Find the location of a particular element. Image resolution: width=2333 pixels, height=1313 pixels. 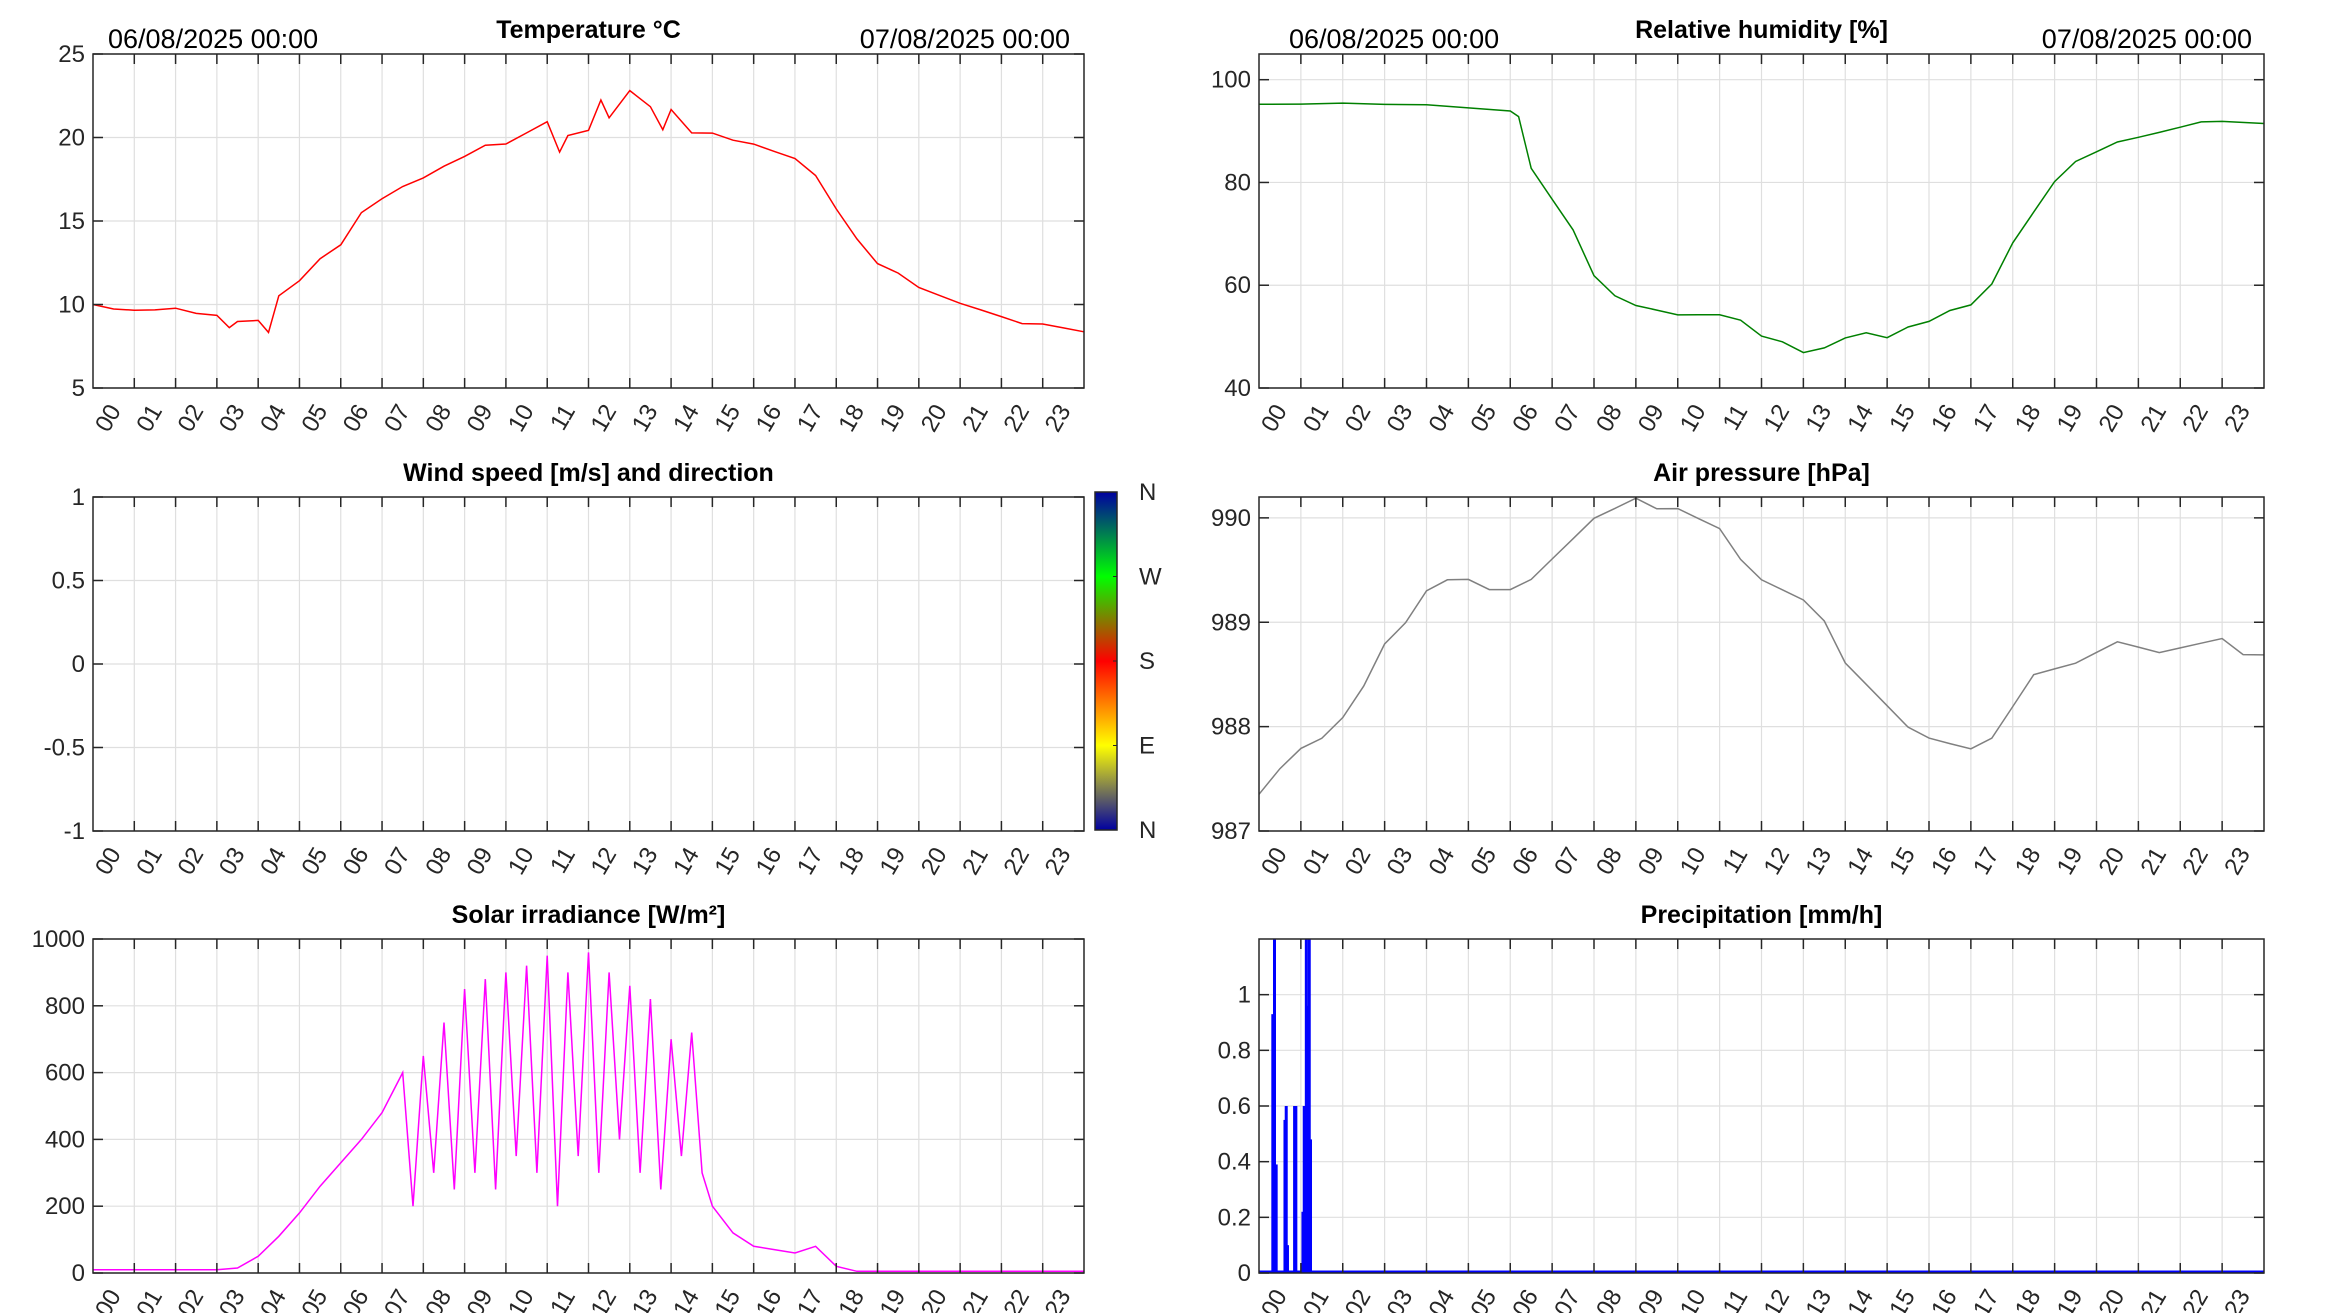

x-tick-label: 19 is located at coordinates (893, 1299).